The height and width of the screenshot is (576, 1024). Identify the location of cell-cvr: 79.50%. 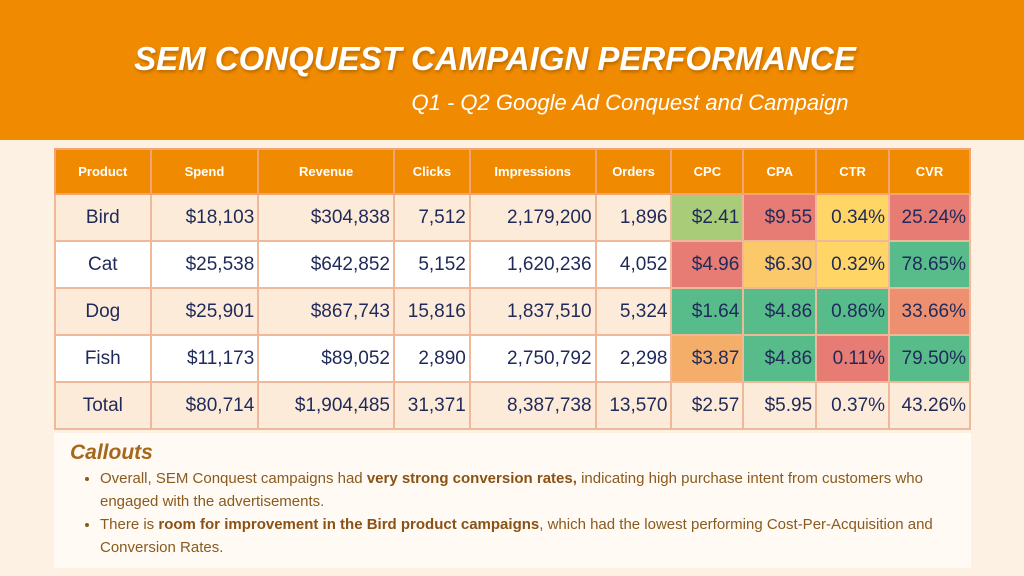
(929, 358).